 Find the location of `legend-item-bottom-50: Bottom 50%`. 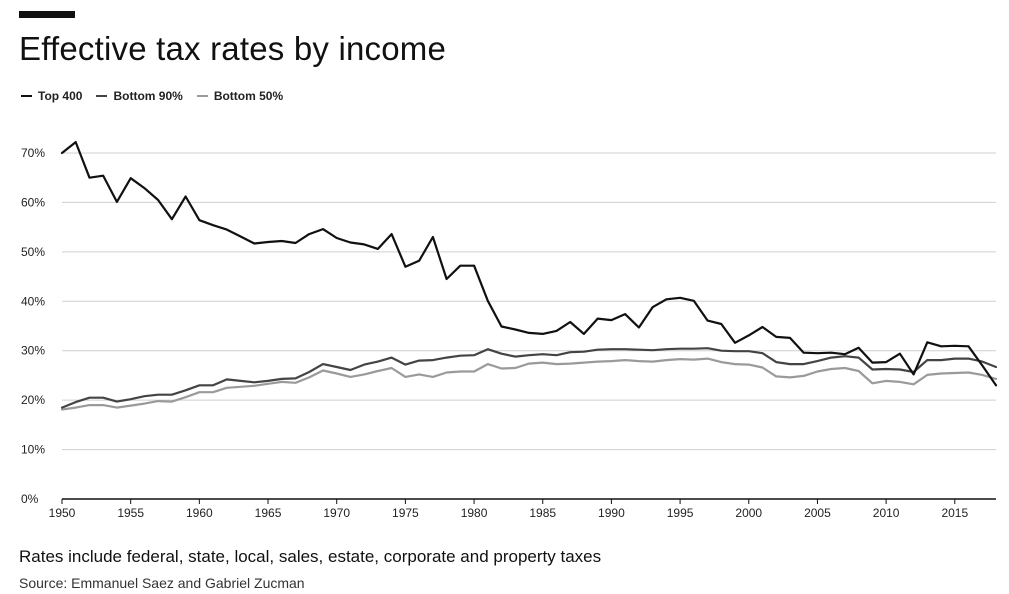

legend-item-bottom-50: Bottom 50% is located at coordinates (240, 96).